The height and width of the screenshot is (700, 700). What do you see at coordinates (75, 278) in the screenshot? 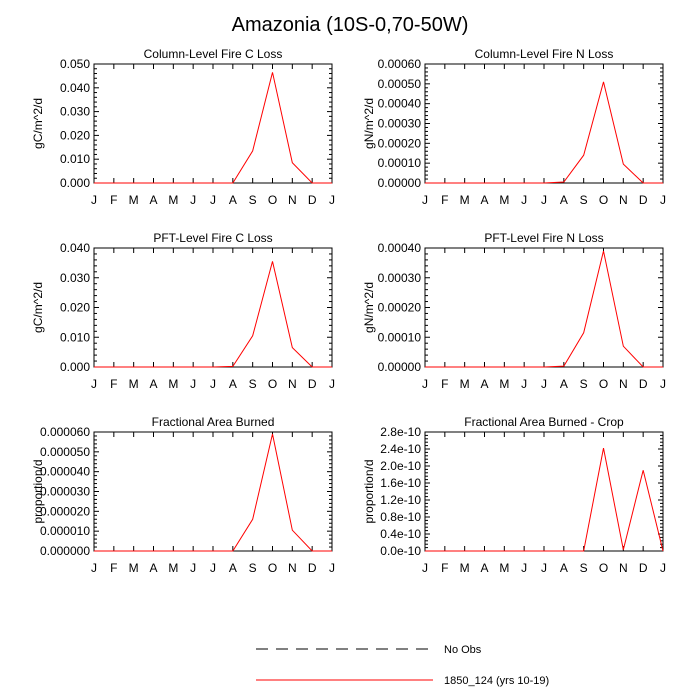
I see `y-tick-label: 0.030` at bounding box center [75, 278].